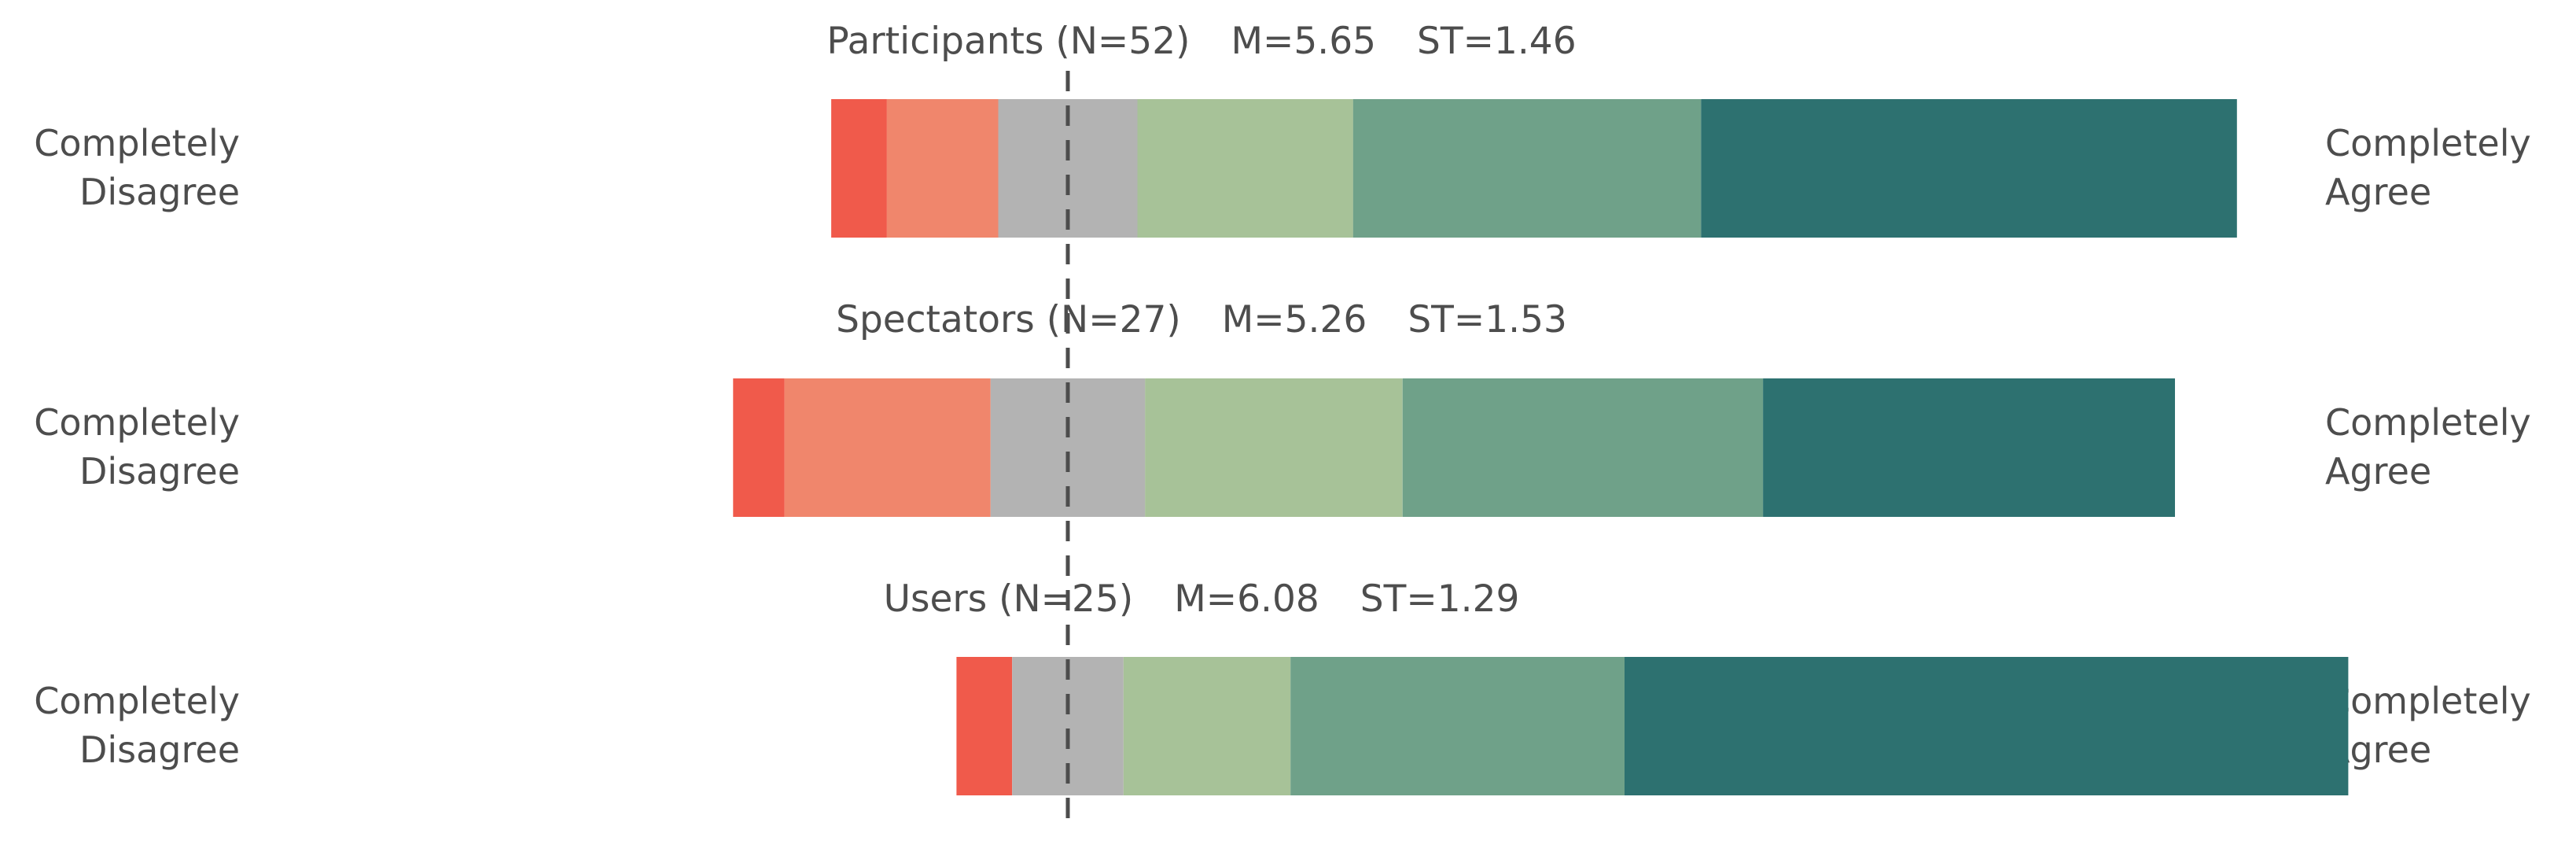 The image size is (2576, 841). What do you see at coordinates (1583, 447) in the screenshot?
I see `bar-segment-spectators-mostly-agree` at bounding box center [1583, 447].